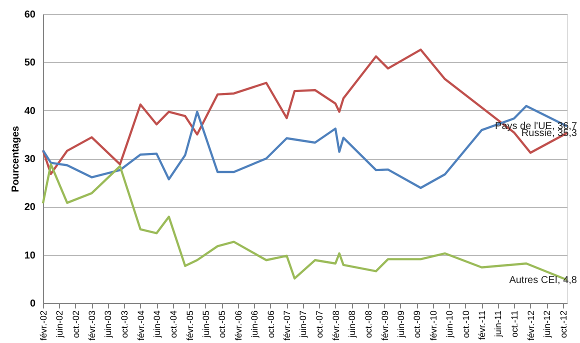 The width and height of the screenshot is (580, 343). I want to click on y-tick-label: 20, so click(30, 208).